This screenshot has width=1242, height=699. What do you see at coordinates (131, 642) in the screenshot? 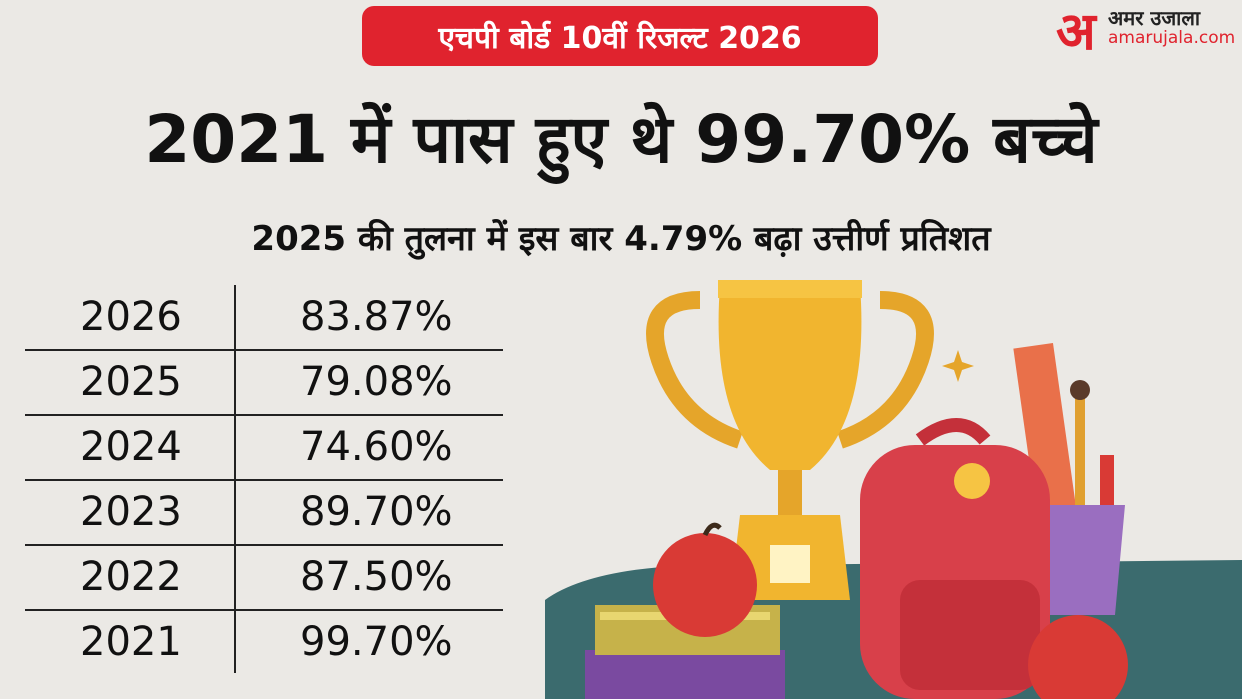
I see `year-cell: 2021` at bounding box center [131, 642].